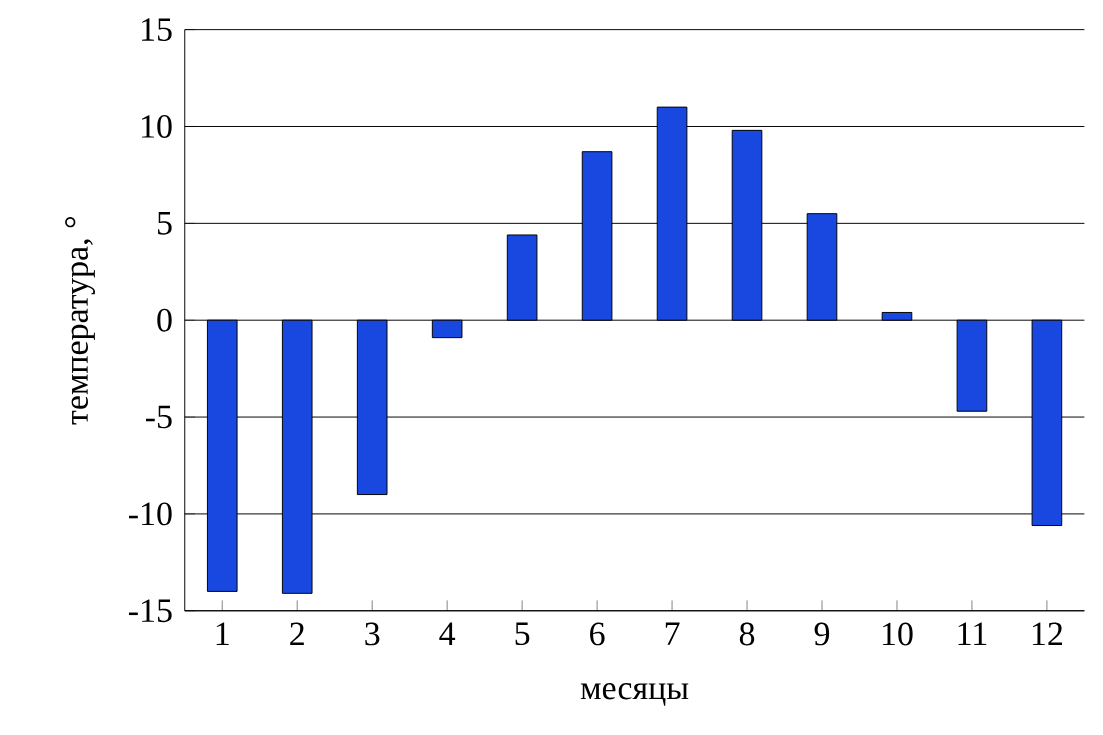 The width and height of the screenshot is (1103, 735). Describe the element at coordinates (297, 634) in the screenshot. I see `x-tick-label: 2` at that location.